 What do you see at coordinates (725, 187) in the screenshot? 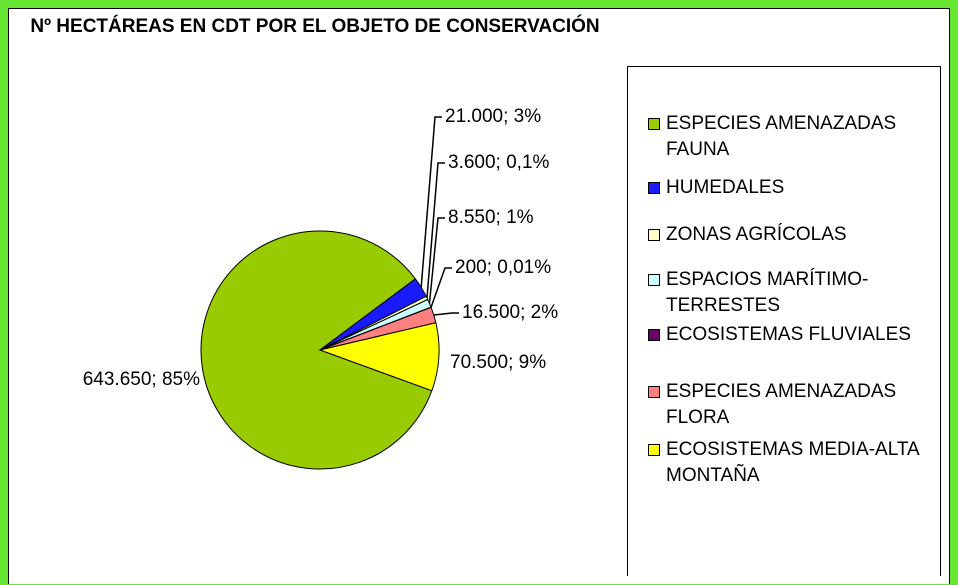
I see `legend-label: HUMEDALES` at bounding box center [725, 187].